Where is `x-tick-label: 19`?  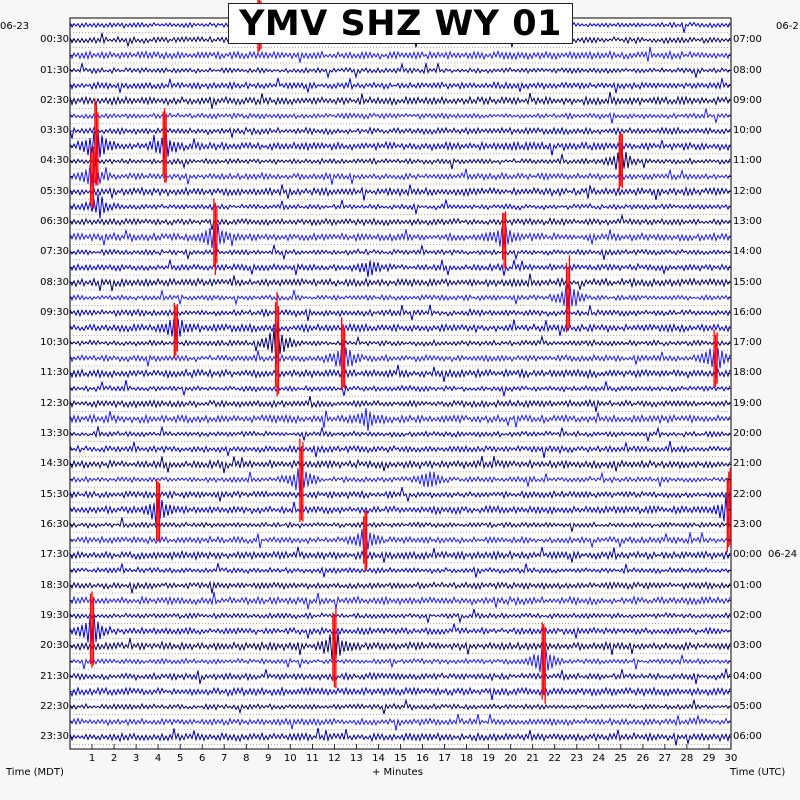
x-tick-label: 19 is located at coordinates (488, 758).